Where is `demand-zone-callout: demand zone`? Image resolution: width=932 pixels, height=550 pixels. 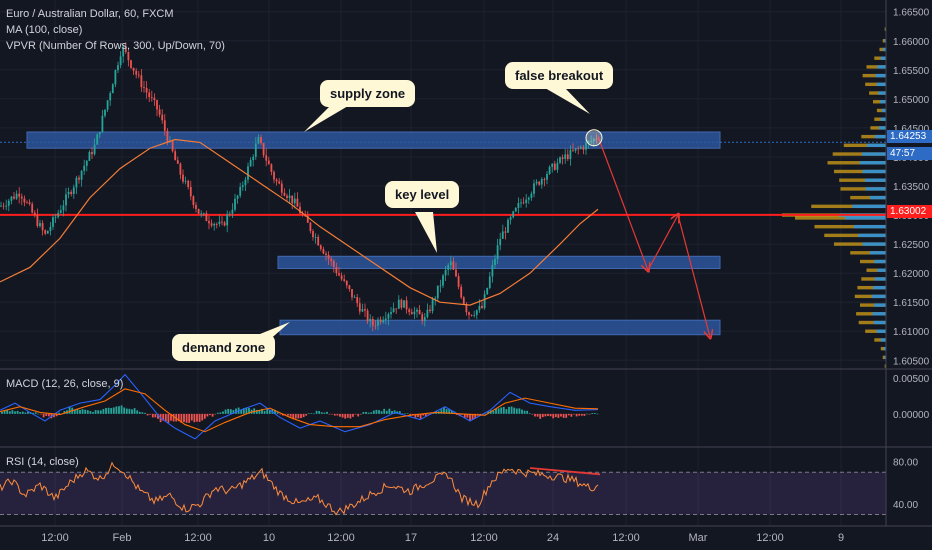 demand-zone-callout: demand zone is located at coordinates (224, 347).